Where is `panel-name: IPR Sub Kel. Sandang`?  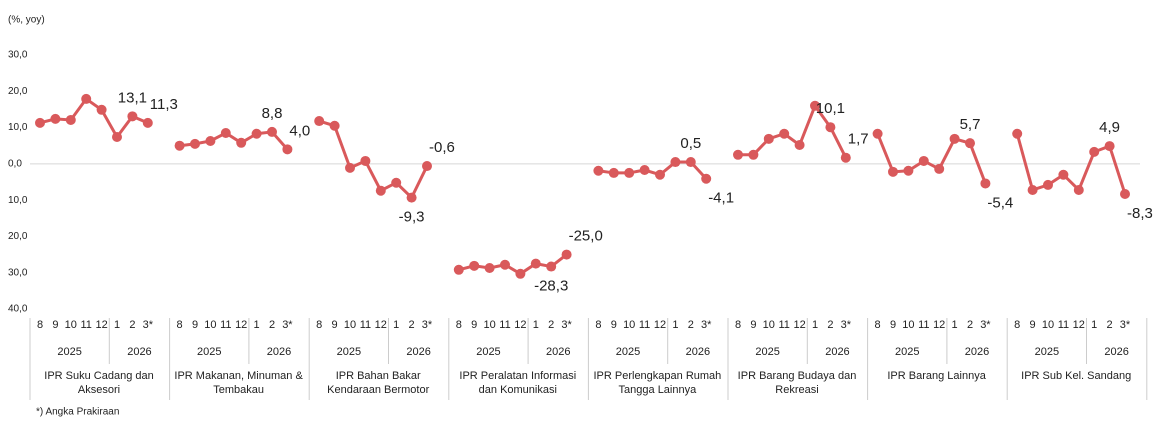 panel-name: IPR Sub Kel. Sandang is located at coordinates (1076, 376).